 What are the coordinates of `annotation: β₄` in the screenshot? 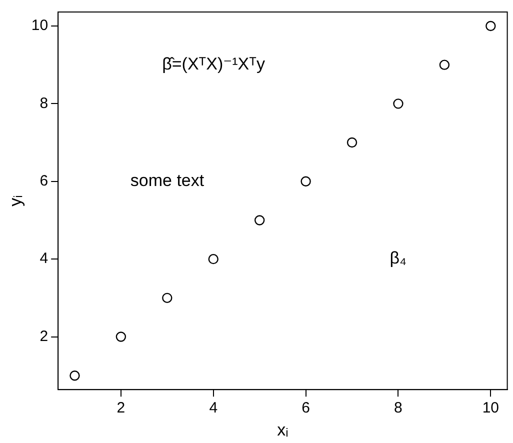 It's located at (398, 258).